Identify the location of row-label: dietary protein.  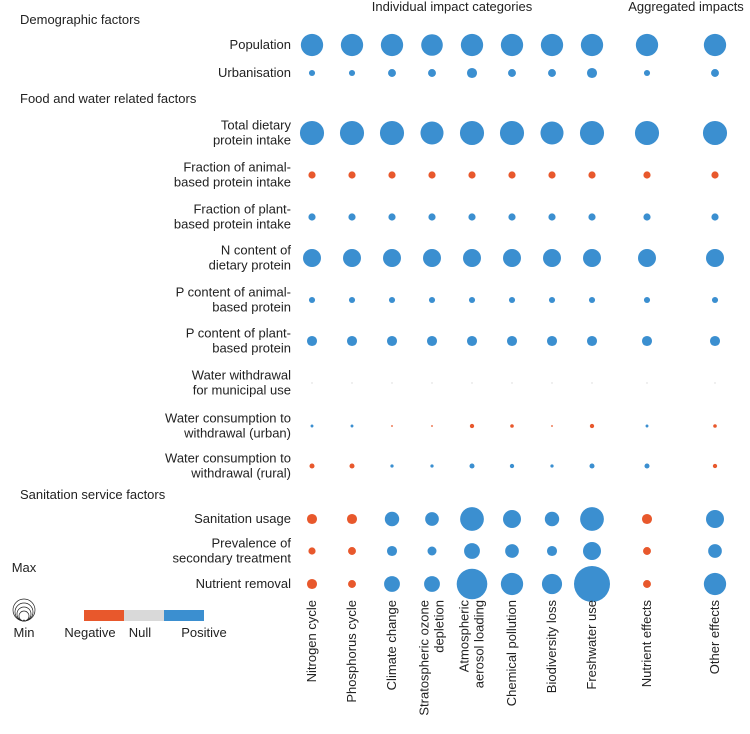
(250, 265).